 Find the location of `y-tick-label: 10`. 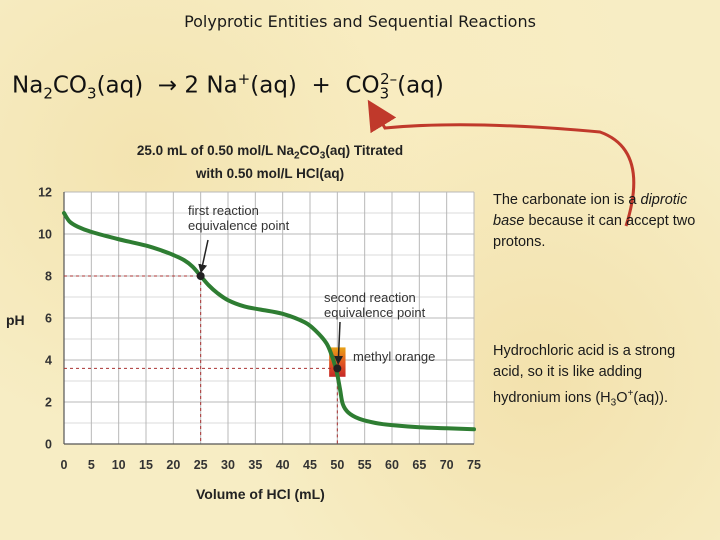

y-tick-label: 10 is located at coordinates (45, 235).